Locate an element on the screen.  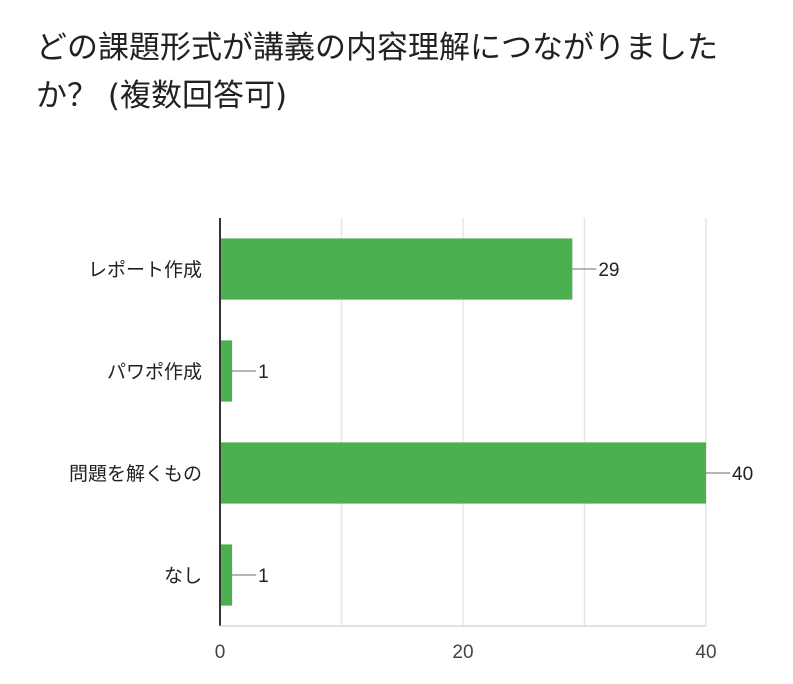
data-label-4: 1 is located at coordinates (263, 576).